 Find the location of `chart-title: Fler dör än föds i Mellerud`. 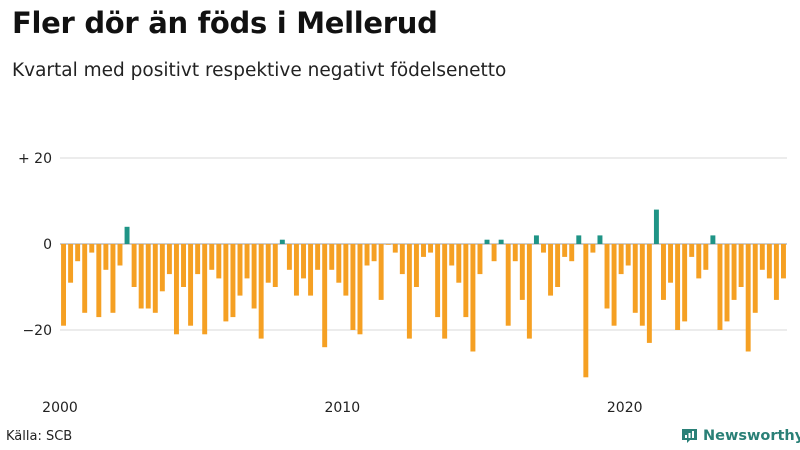

chart-title: Fler dör än föds i Mellerud is located at coordinates (225, 23).